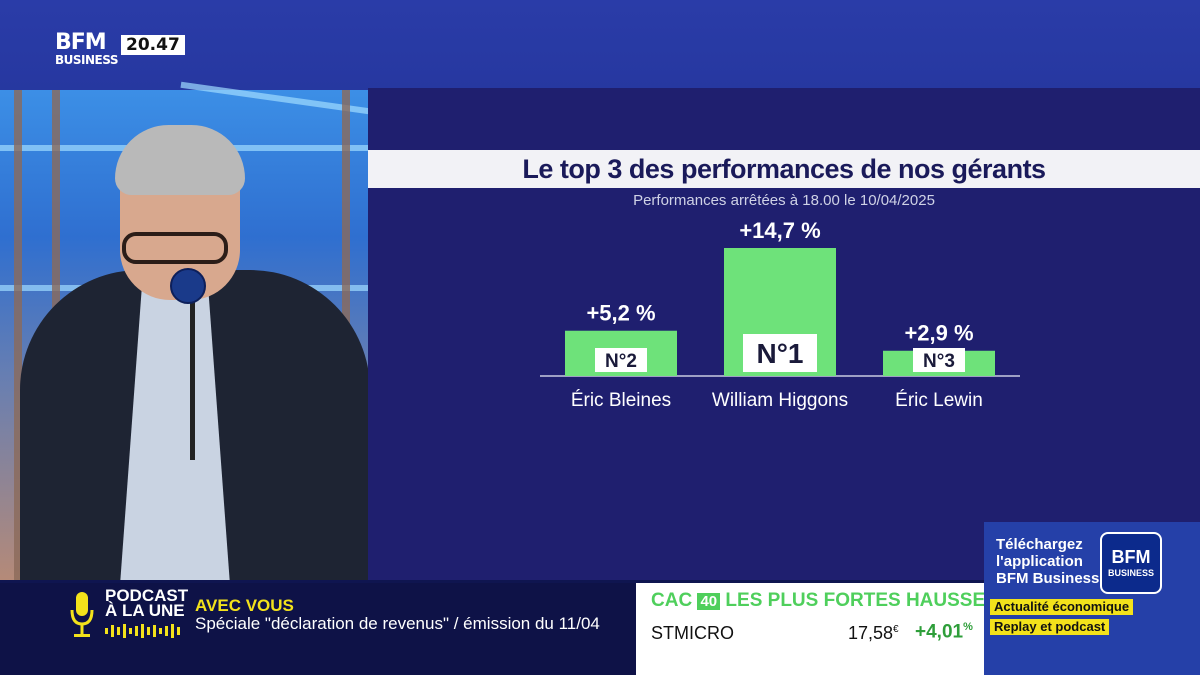 Image resolution: width=1200 pixels, height=675 pixels. I want to click on stock-change: +4,01%, so click(944, 632).